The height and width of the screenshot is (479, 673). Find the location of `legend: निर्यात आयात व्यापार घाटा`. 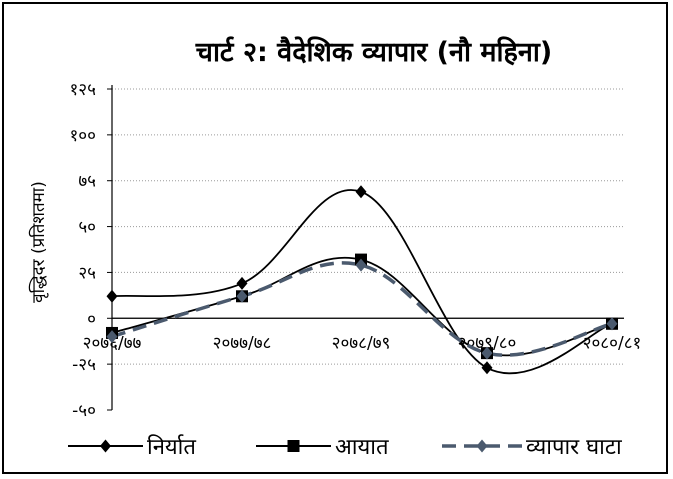

legend: निर्यात आयात व्यापार घाटा is located at coordinates (345, 447).